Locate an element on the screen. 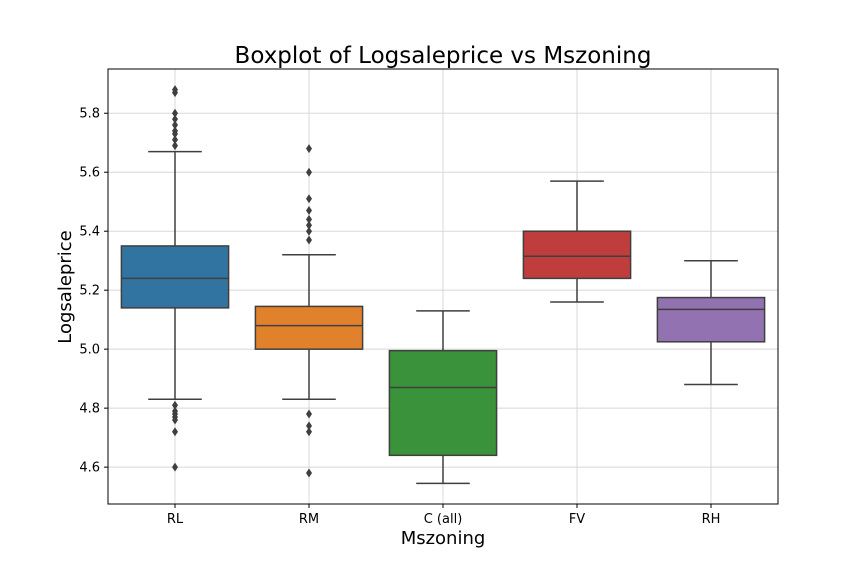  x-tick-label: C (all) is located at coordinates (443, 519).